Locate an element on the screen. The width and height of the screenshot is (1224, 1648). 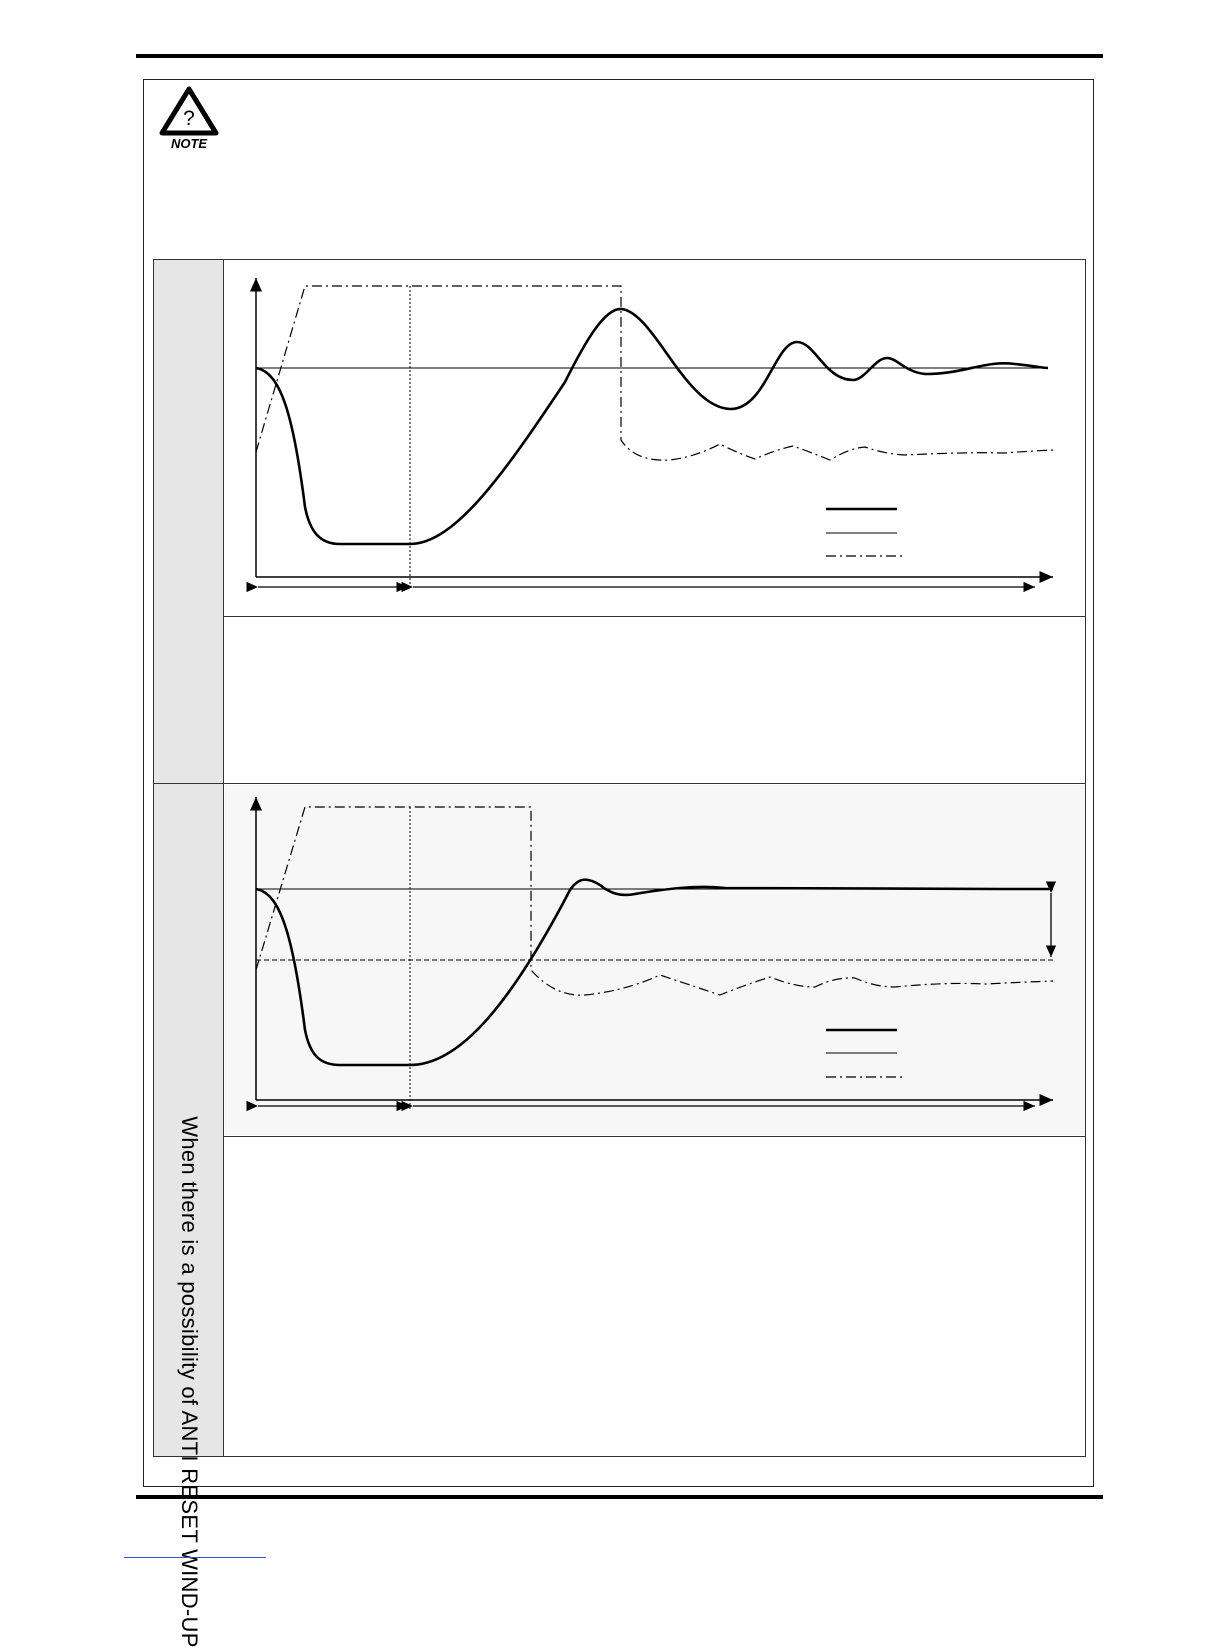
row-divider is located at coordinates (619, 783).